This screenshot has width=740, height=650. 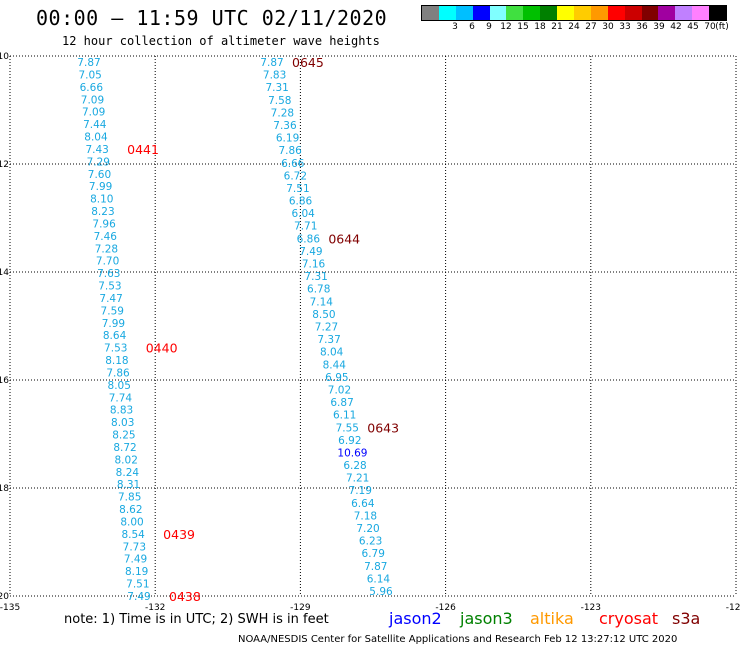 I want to click on swh-value-label: 7.83, so click(x=274, y=76).